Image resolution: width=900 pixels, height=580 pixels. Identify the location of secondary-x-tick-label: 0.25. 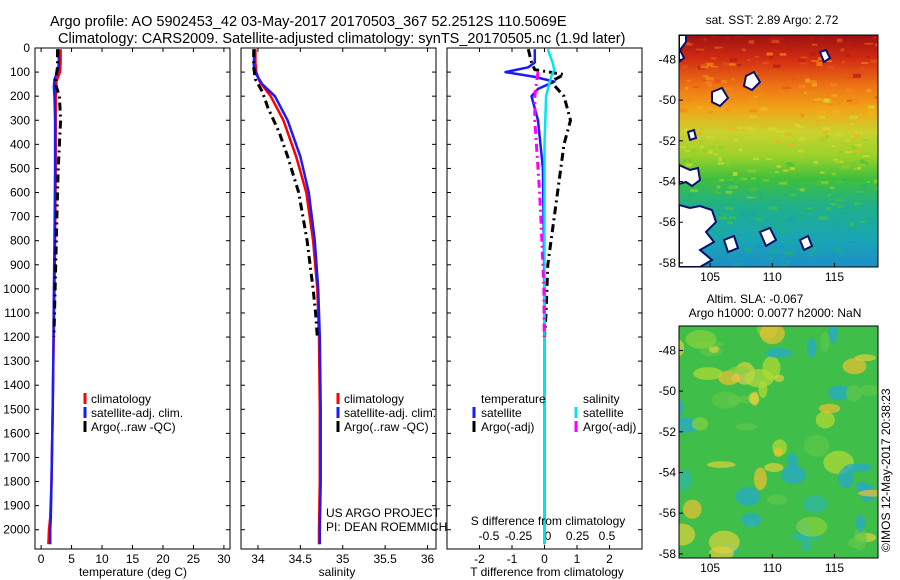
(578, 536).